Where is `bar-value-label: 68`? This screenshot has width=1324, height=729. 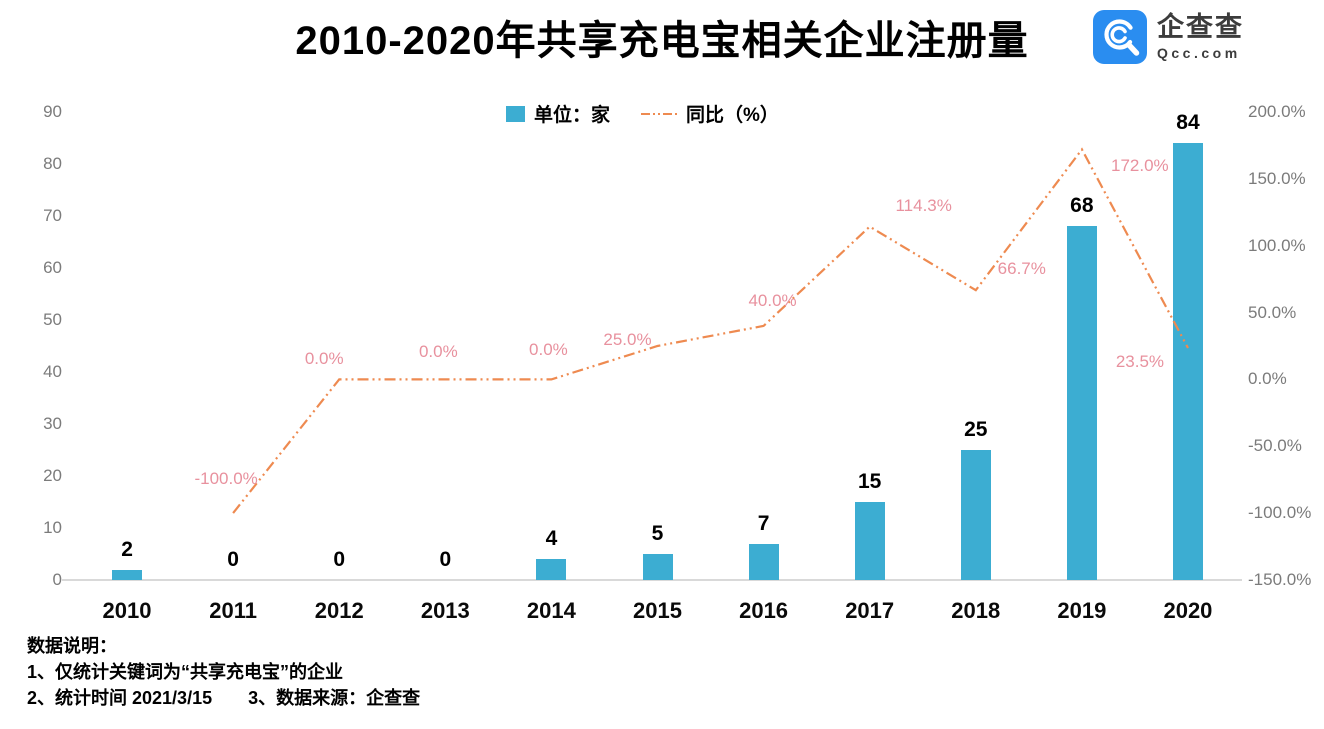
bar-value-label: 68 is located at coordinates (1082, 206).